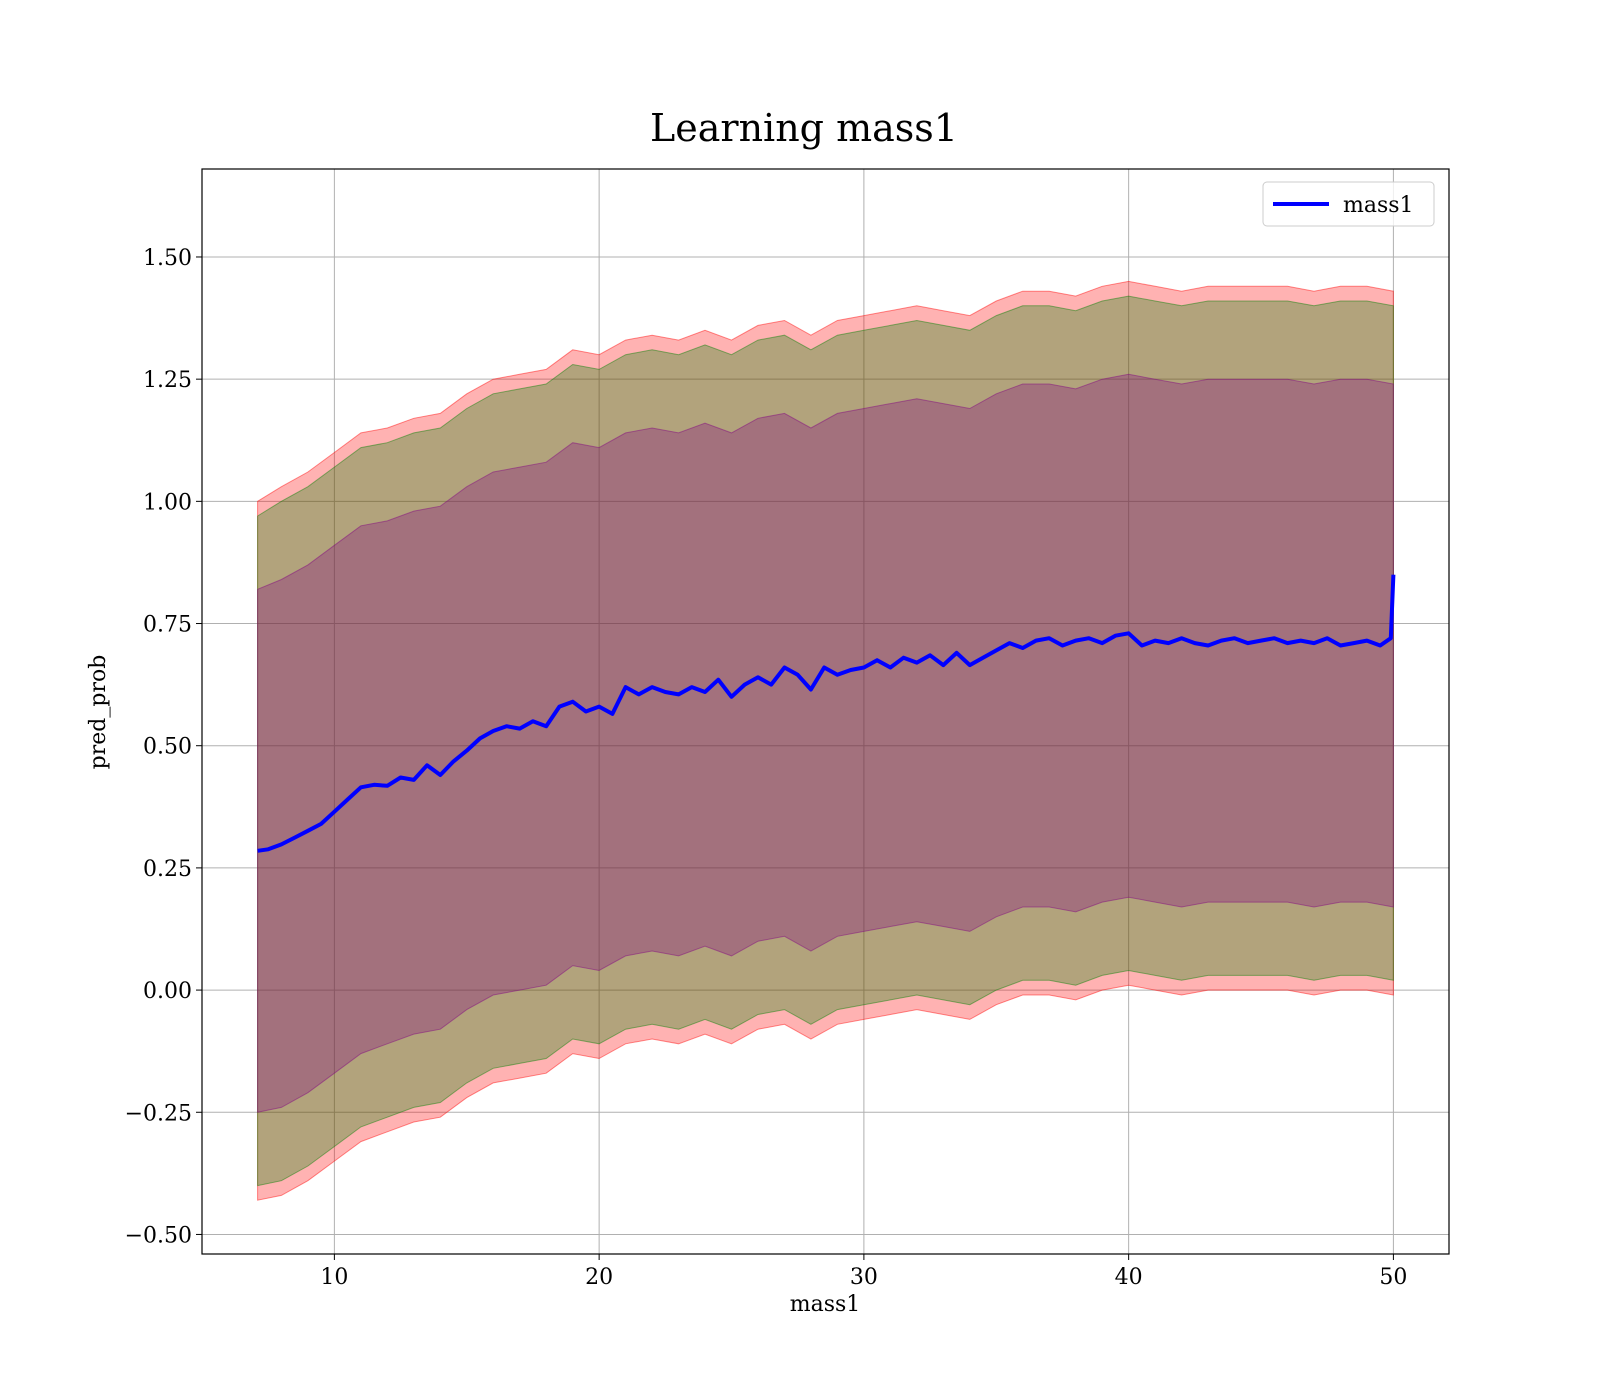  I want to click on legend-box, so click(1348, 204).